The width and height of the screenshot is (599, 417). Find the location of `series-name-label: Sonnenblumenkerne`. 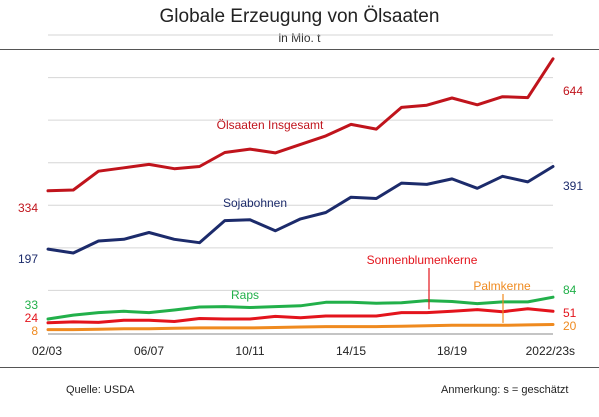

series-name-label: Sonnenblumenkerne is located at coordinates (422, 260).